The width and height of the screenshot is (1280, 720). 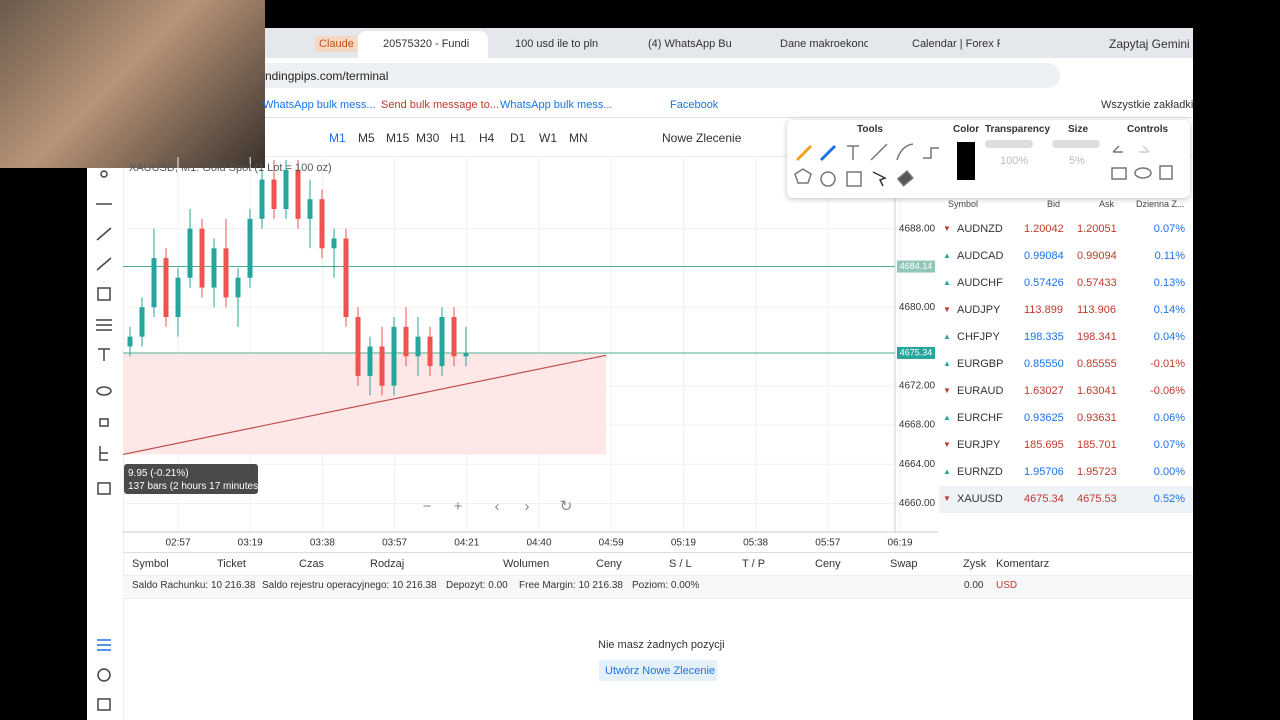 What do you see at coordinates (702, 138) in the screenshot?
I see `new-order-button: Nowe Zlecenie` at bounding box center [702, 138].